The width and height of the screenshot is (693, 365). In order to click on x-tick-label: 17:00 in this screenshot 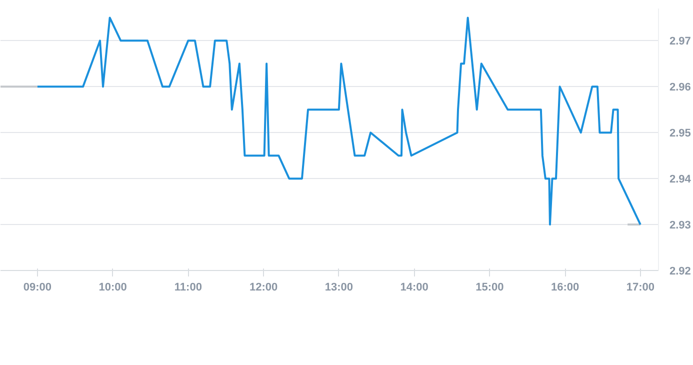, I will do `click(640, 288)`.